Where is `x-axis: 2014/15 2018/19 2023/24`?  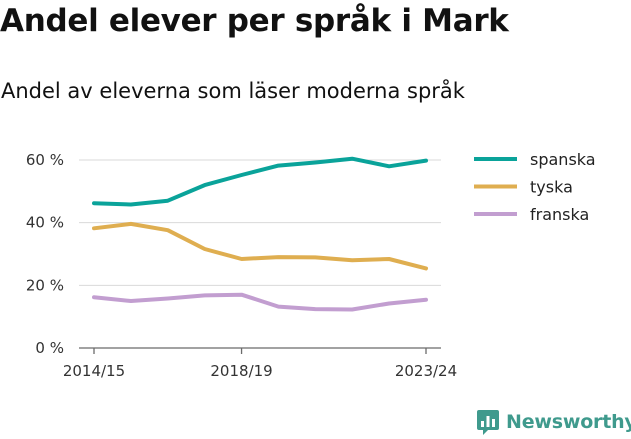
x-axis: 2014/15 2018/19 2023/24 is located at coordinates (260, 364).